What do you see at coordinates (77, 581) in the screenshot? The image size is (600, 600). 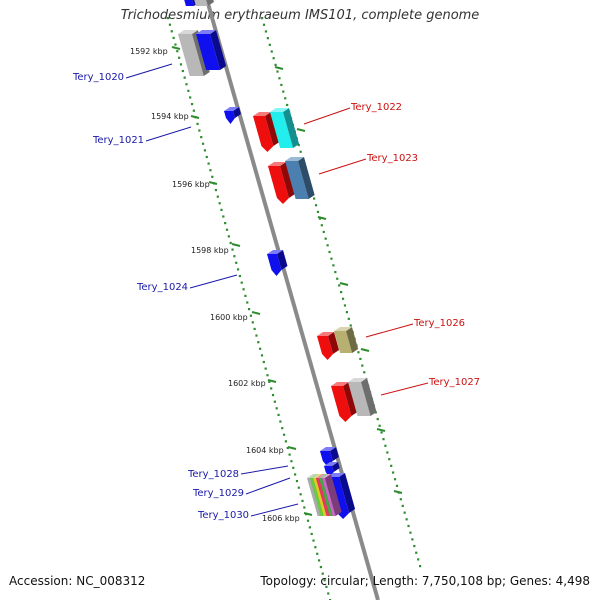 I see `accession-text: Accession: NC_008312` at bounding box center [77, 581].